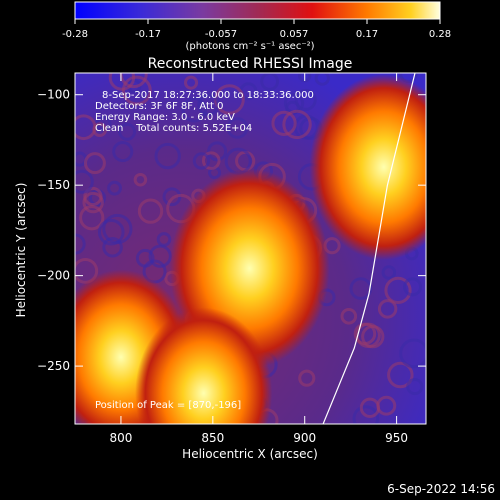 The image size is (500, 500). I want to click on annotation-clean: Clean Total counts: 5.52E+04, so click(173, 128).